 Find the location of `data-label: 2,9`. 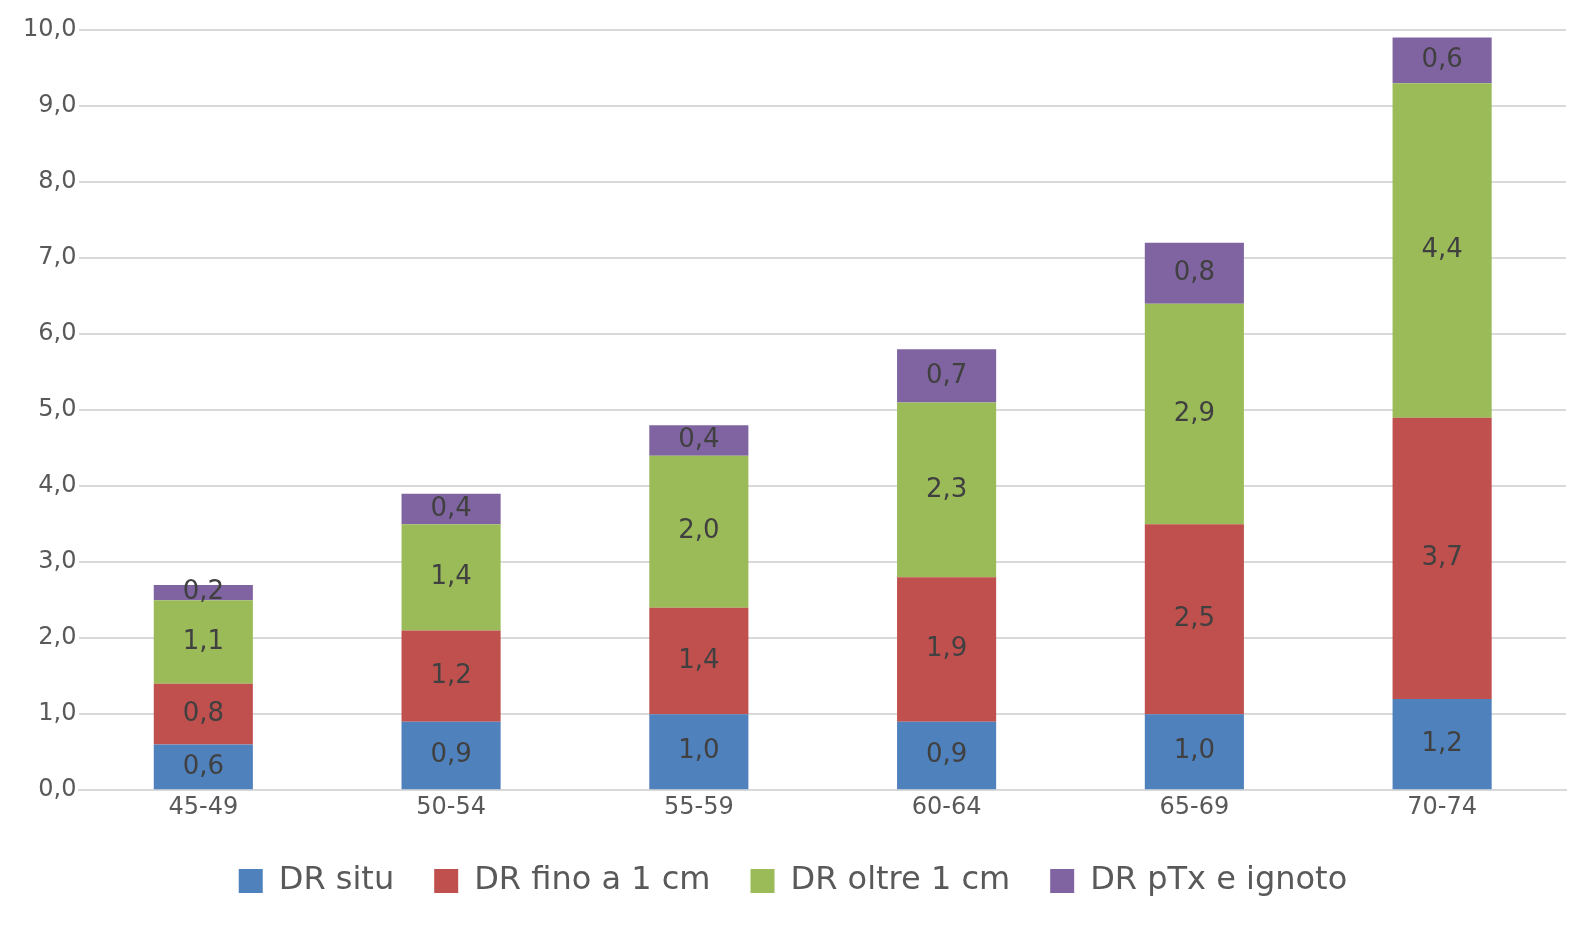

data-label: 2,9 is located at coordinates (1194, 411).